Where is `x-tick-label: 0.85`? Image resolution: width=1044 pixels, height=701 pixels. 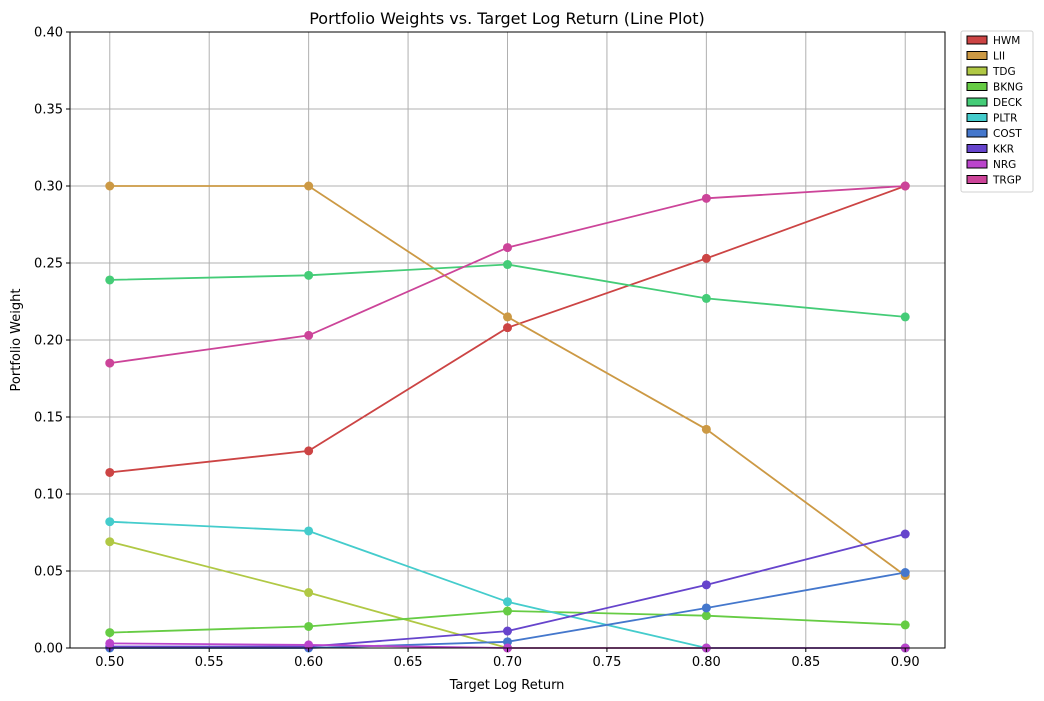 x-tick-label: 0.85 is located at coordinates (805, 662).